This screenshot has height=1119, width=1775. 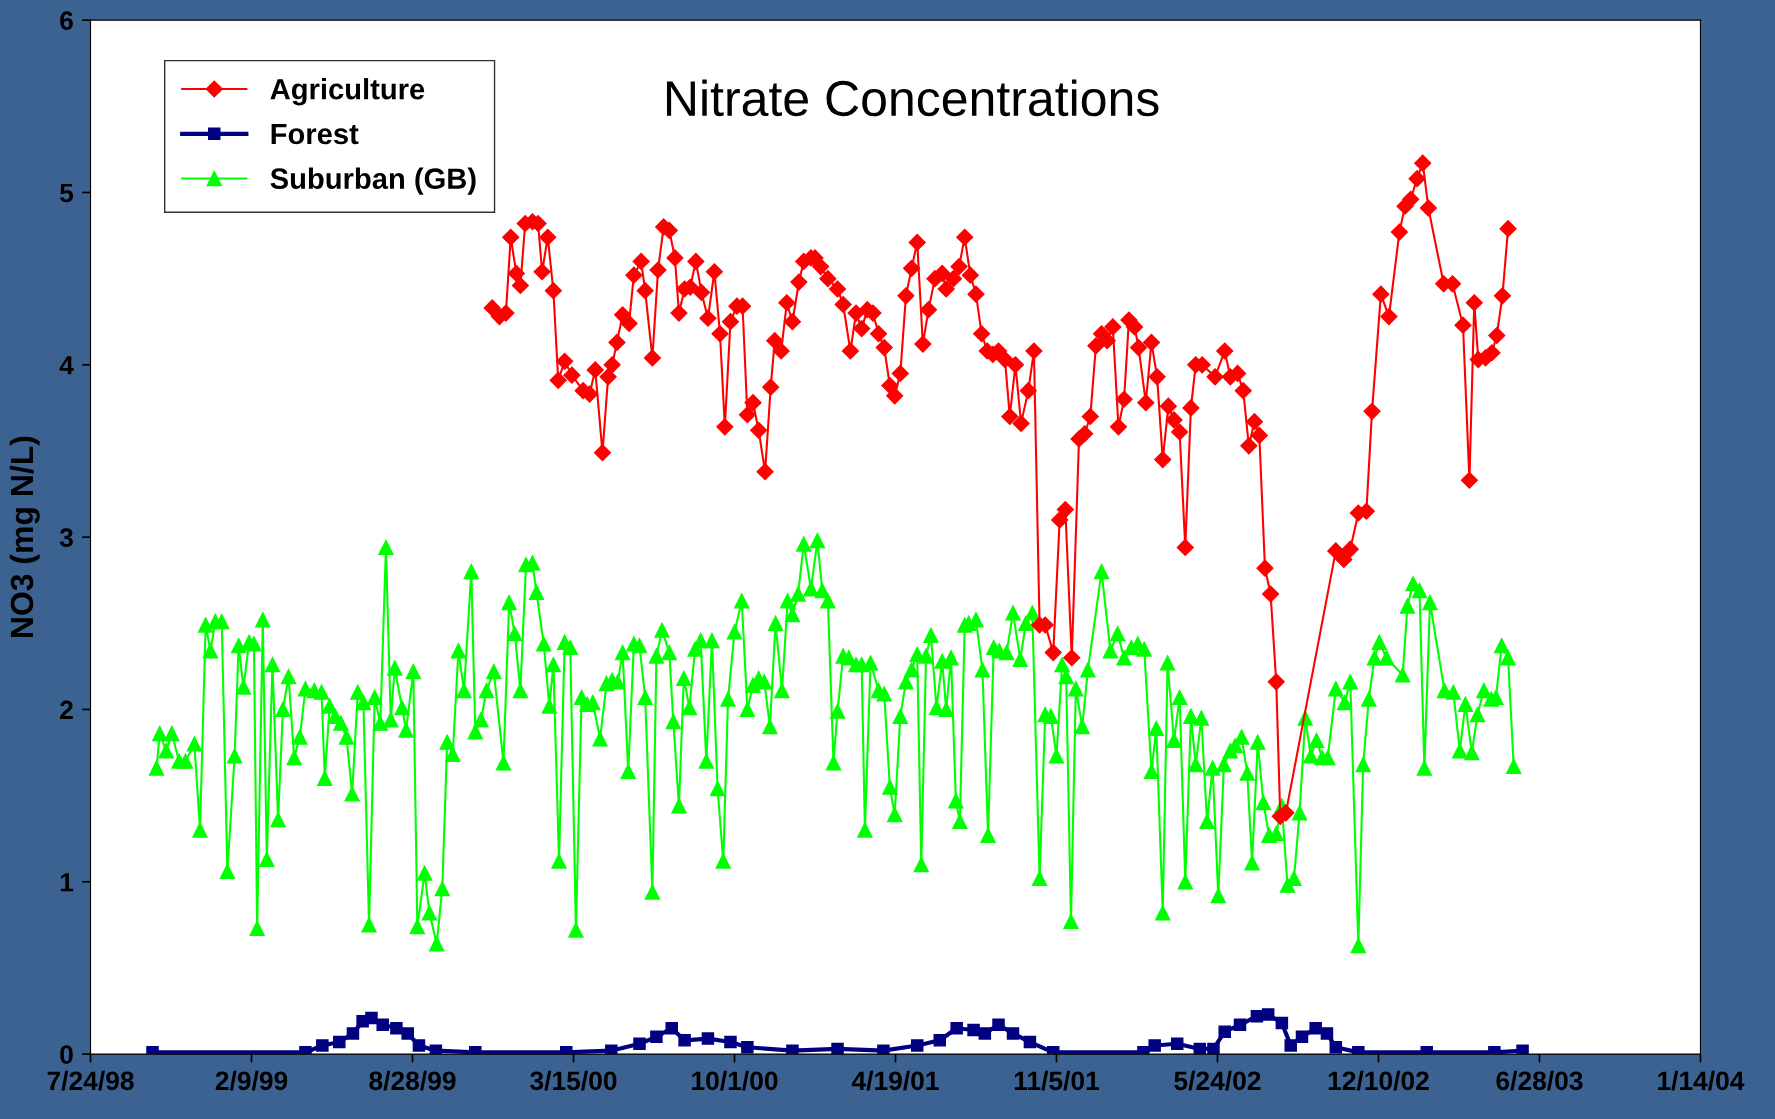 What do you see at coordinates (373, 181) in the screenshot?
I see `legend-label: Suburban (GB)` at bounding box center [373, 181].